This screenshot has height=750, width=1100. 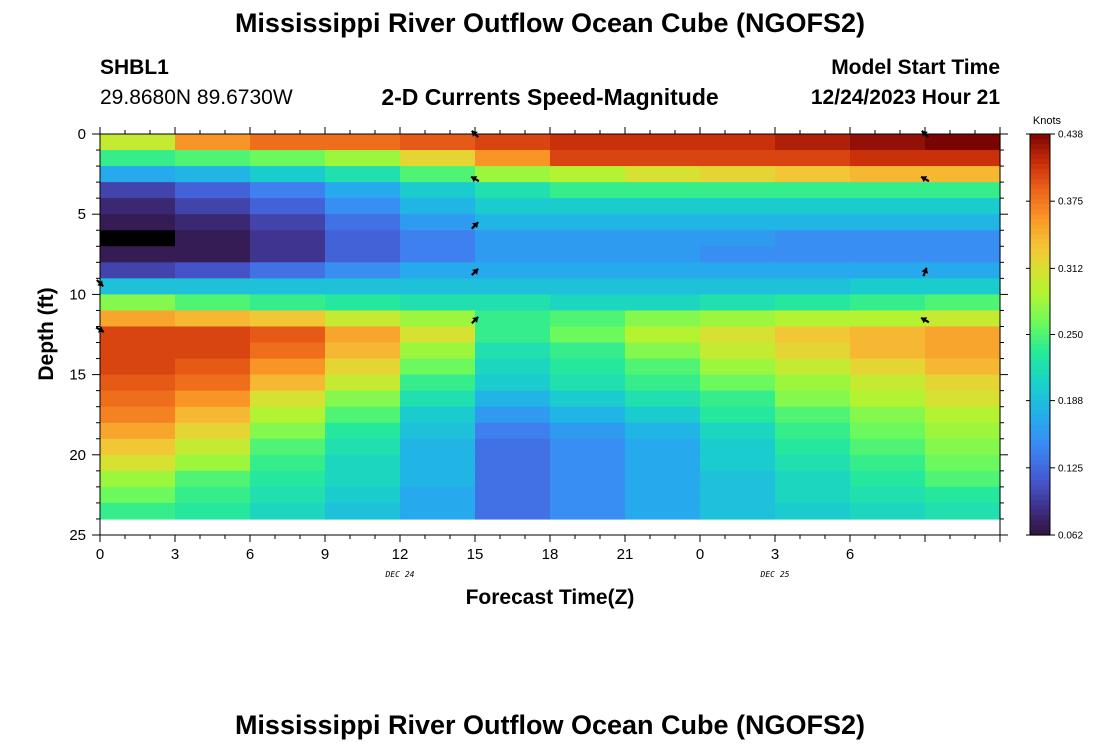 What do you see at coordinates (77, 375) in the screenshot?
I see `y-tick-label: 15` at bounding box center [77, 375].